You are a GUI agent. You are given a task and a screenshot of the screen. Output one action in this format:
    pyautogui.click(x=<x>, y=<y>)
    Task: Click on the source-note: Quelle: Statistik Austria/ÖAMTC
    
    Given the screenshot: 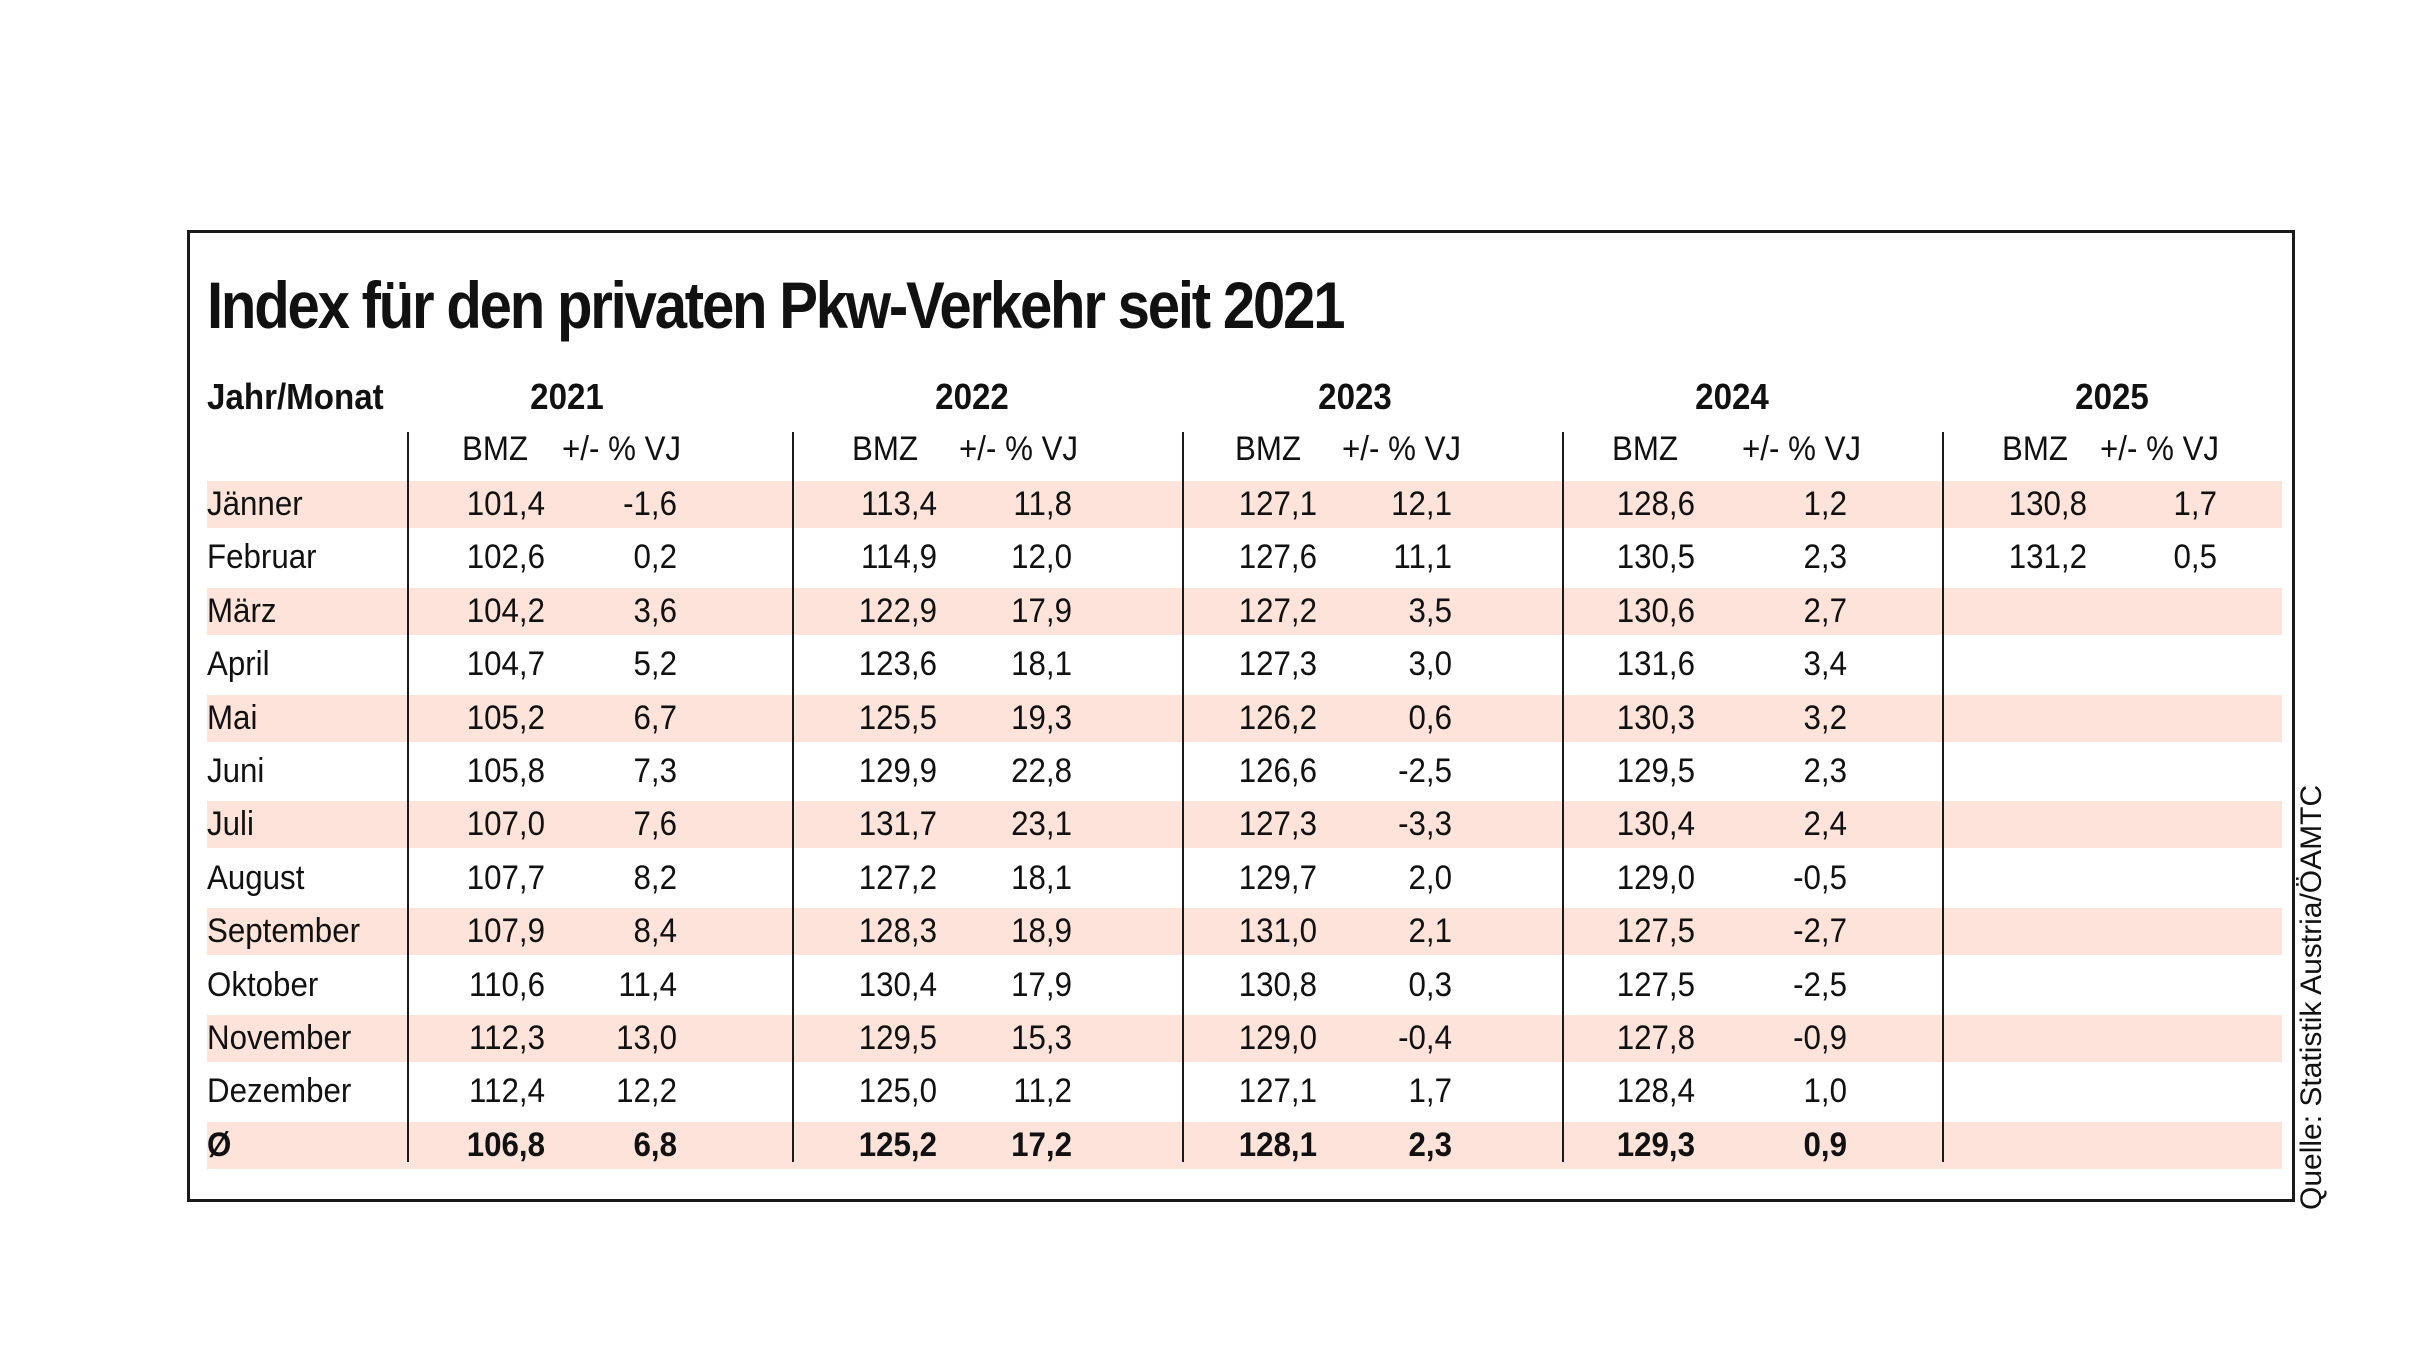 What is the action you would take?
    pyautogui.click(x=2311, y=997)
    